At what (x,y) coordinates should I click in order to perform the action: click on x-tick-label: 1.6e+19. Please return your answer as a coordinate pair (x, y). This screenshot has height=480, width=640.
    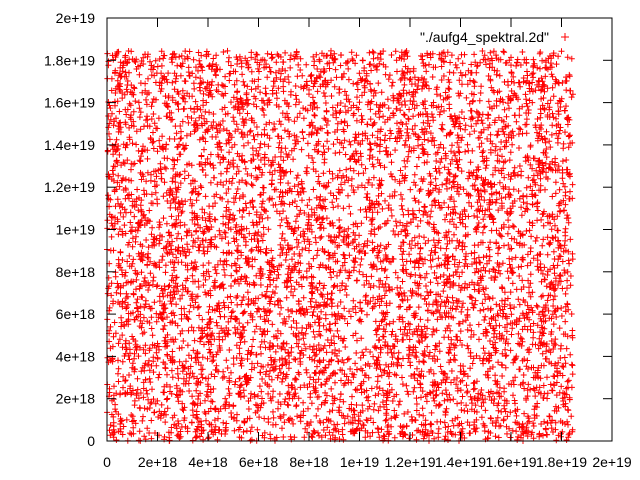
    Looking at the image, I should click on (511, 462).